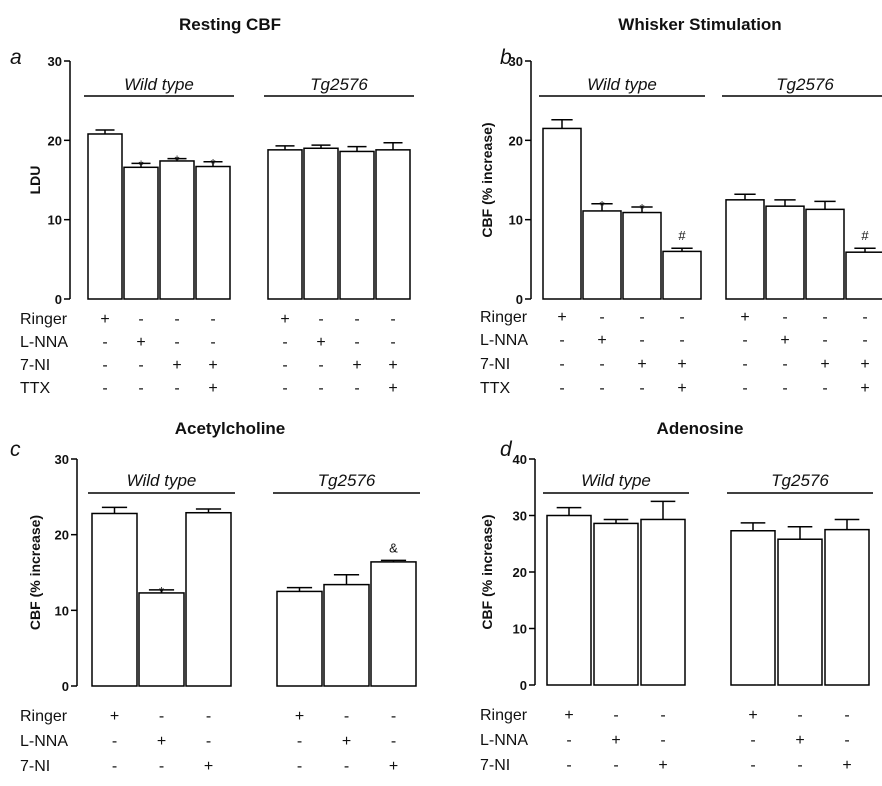 Image resolution: width=882 pixels, height=786 pixels. I want to click on y-tick-label: 40, so click(520, 459).